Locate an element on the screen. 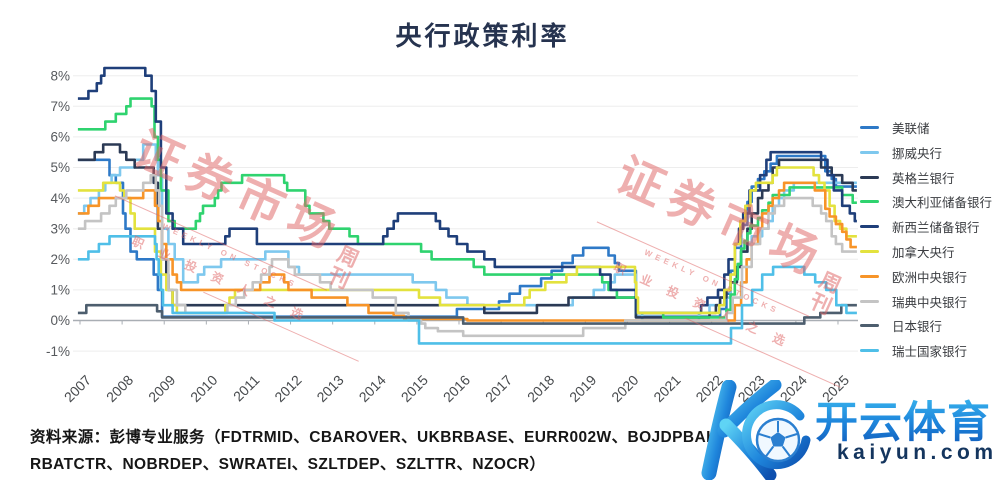  legend-item: 澳大利亚储备银行 is located at coordinates (926, 203).